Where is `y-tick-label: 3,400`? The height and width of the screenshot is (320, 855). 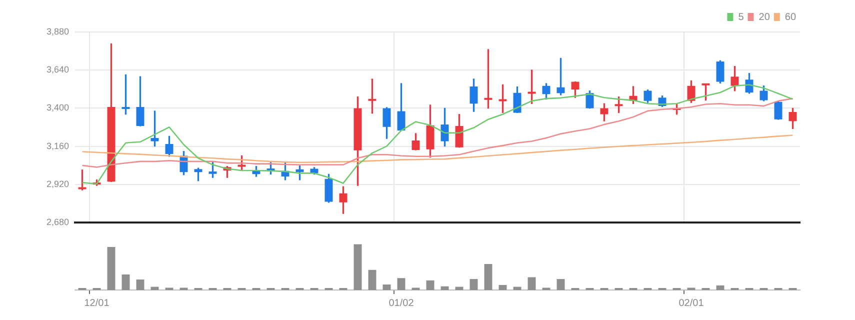
y-tick-label: 3,400 is located at coordinates (57, 107).